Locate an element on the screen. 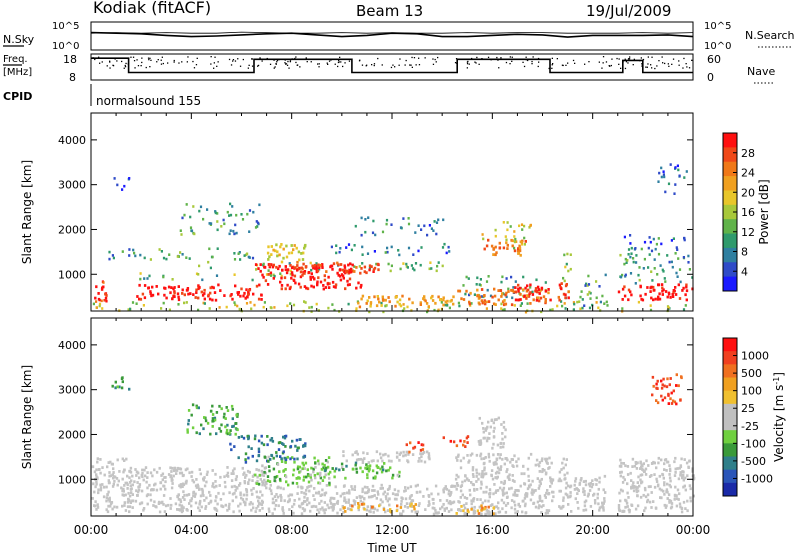  nsky-tick-top: 10^5 is located at coordinates (65, 26).